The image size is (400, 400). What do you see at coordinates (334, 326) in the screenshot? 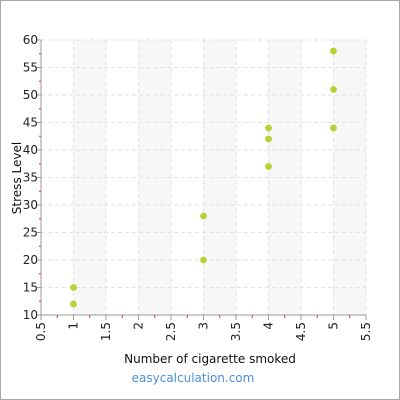
I see `x-tick-label: 5` at bounding box center [334, 326].